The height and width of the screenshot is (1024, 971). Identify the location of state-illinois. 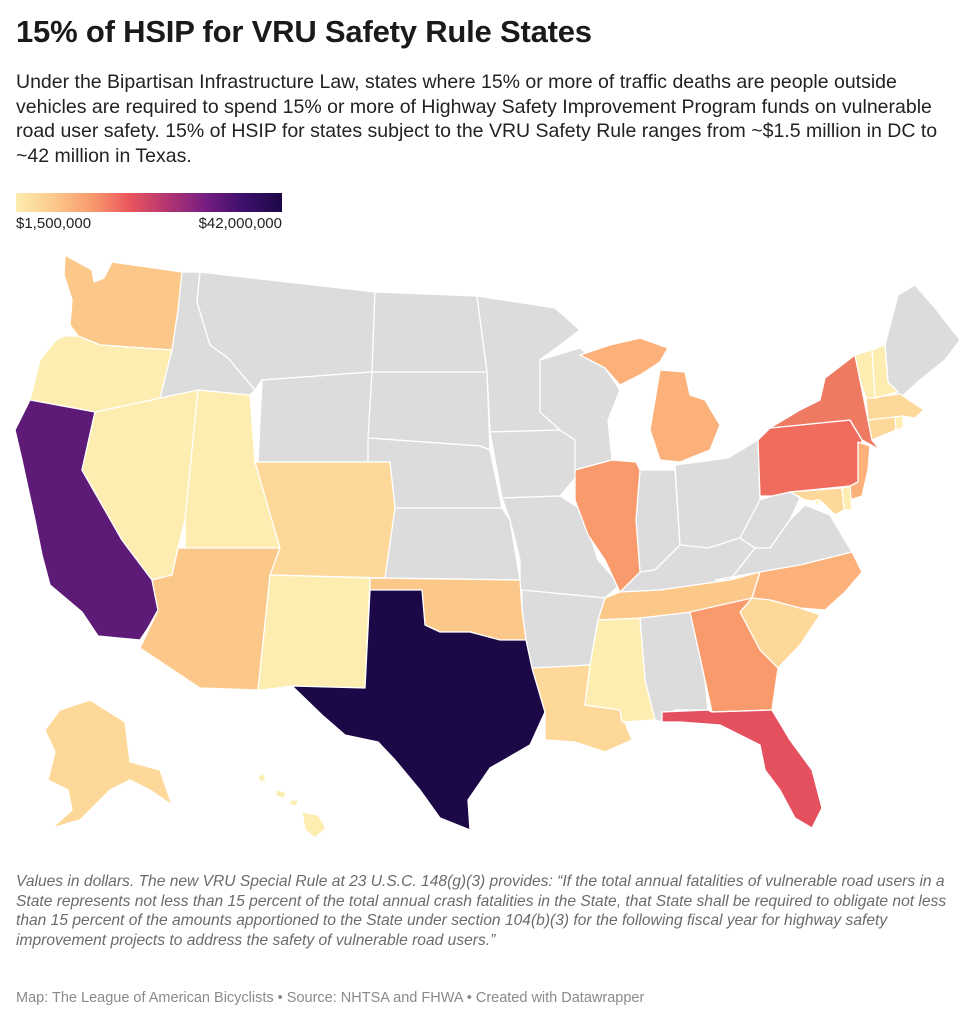
(607, 526).